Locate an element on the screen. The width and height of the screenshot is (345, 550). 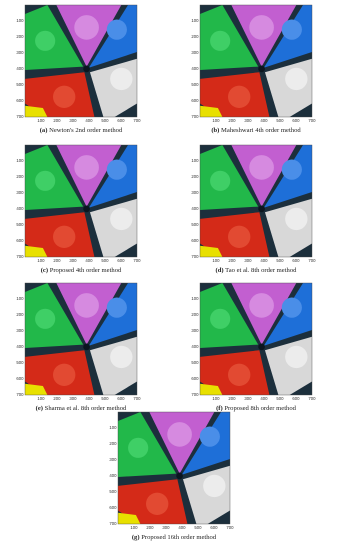
caption: (a) Newton's 2nd order method is located at coordinates (81, 130).